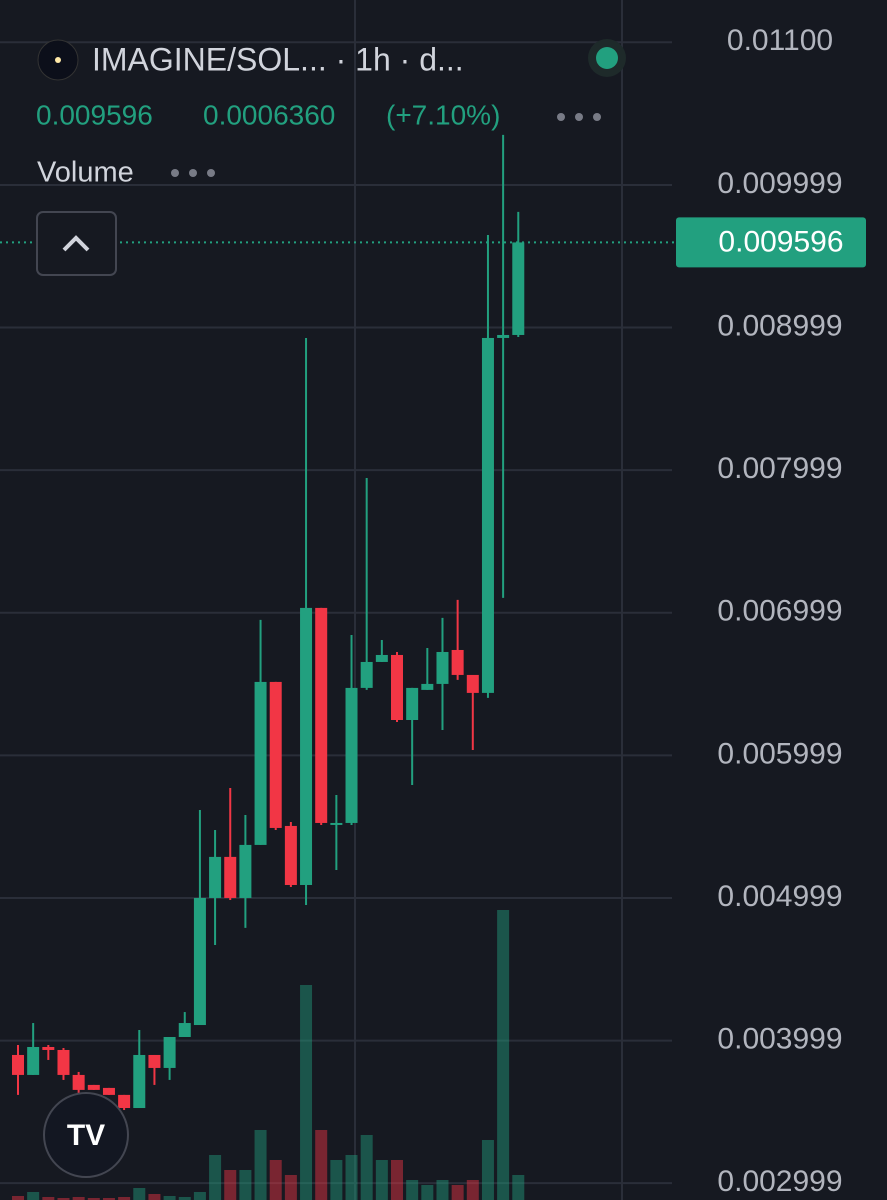 This screenshot has width=887, height=1200. What do you see at coordinates (779, 183) in the screenshot?
I see `y-tick-label: 0.009999` at bounding box center [779, 183].